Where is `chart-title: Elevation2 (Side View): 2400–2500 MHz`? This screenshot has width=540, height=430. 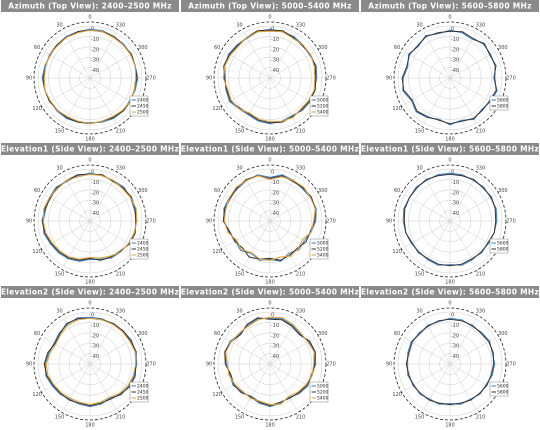
chart-title: Elevation2 (Side View): 2400–2500 MHz is located at coordinates (90, 292).